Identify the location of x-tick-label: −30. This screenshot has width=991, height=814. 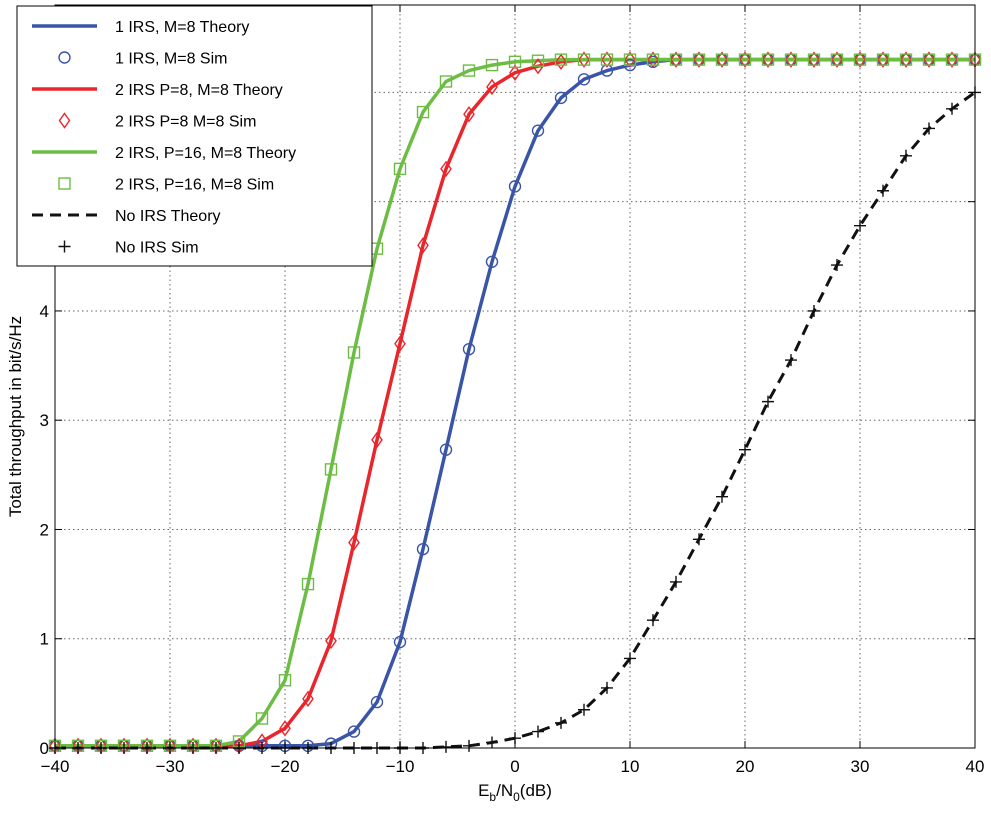
(170, 766).